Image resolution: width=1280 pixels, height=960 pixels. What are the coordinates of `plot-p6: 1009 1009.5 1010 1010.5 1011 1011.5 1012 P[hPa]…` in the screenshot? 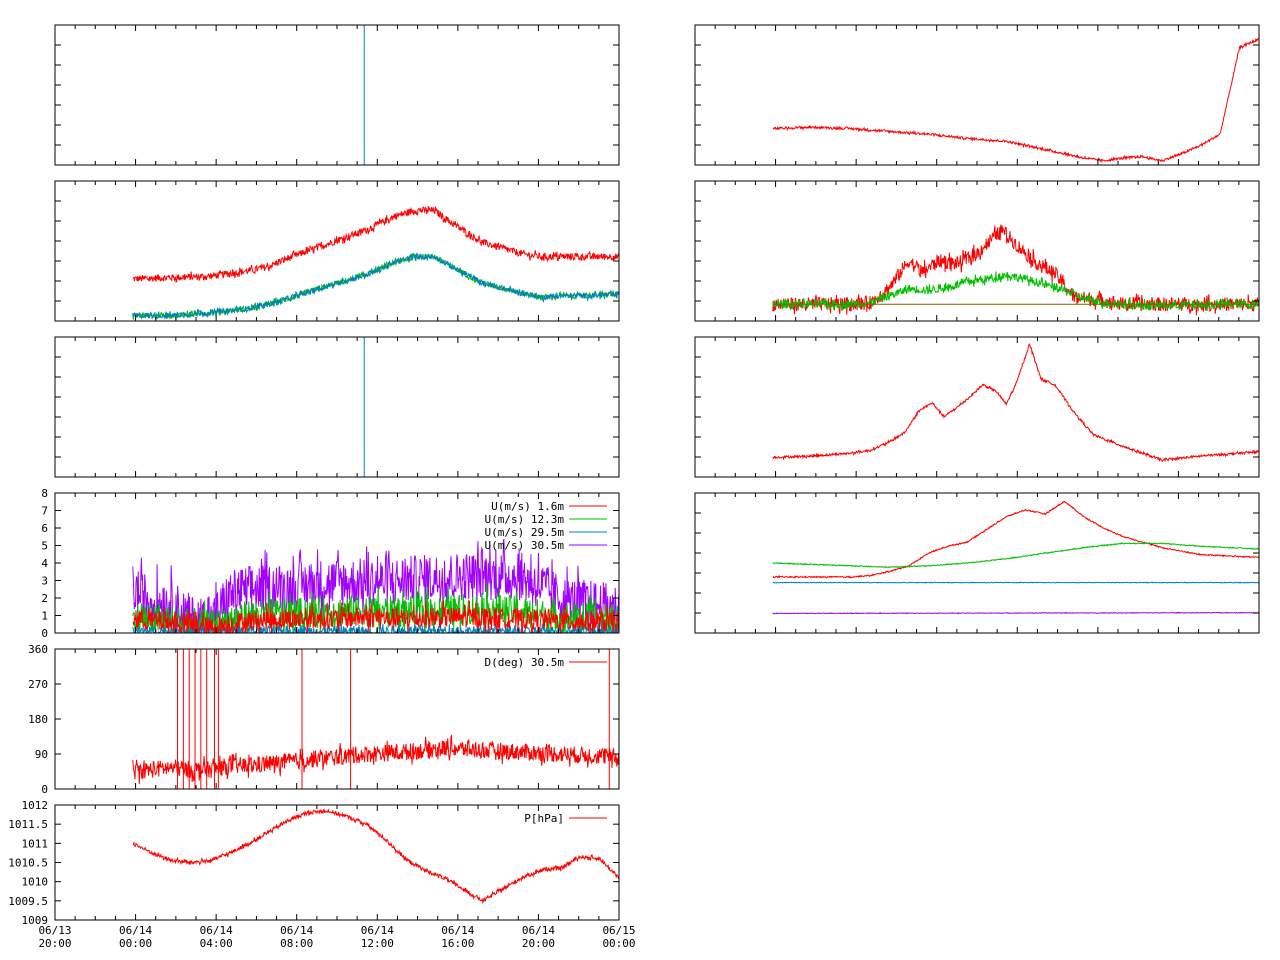 It's located at (321, 874).